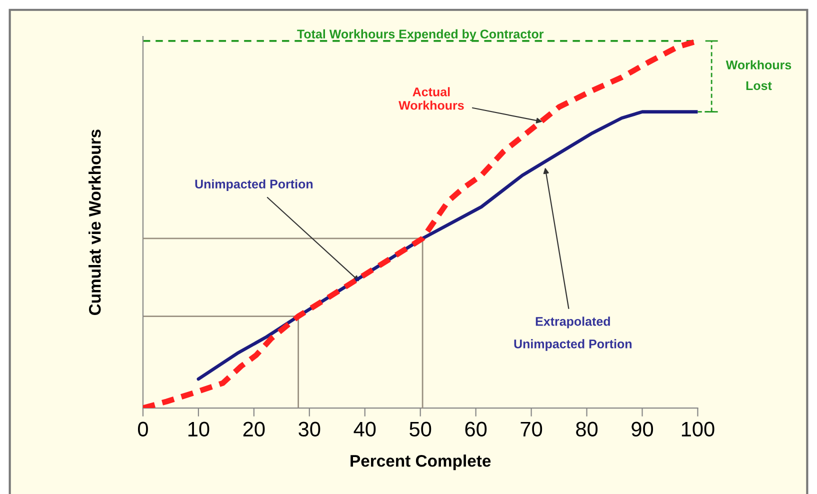 The height and width of the screenshot is (494, 817). I want to click on ref-line-label: Total Workhours Expended by Contractor, so click(420, 35).